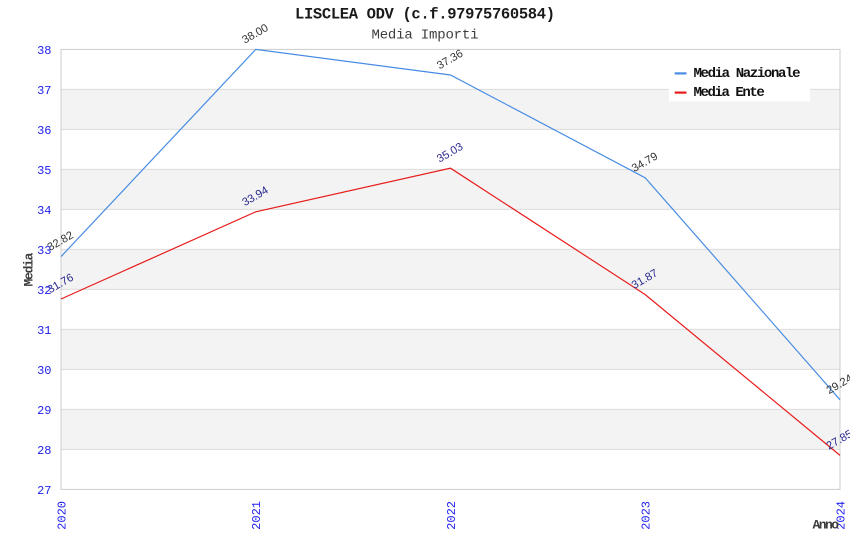 The height and width of the screenshot is (550, 850). What do you see at coordinates (44, 131) in the screenshot?
I see `svg-text: 36` at bounding box center [44, 131].